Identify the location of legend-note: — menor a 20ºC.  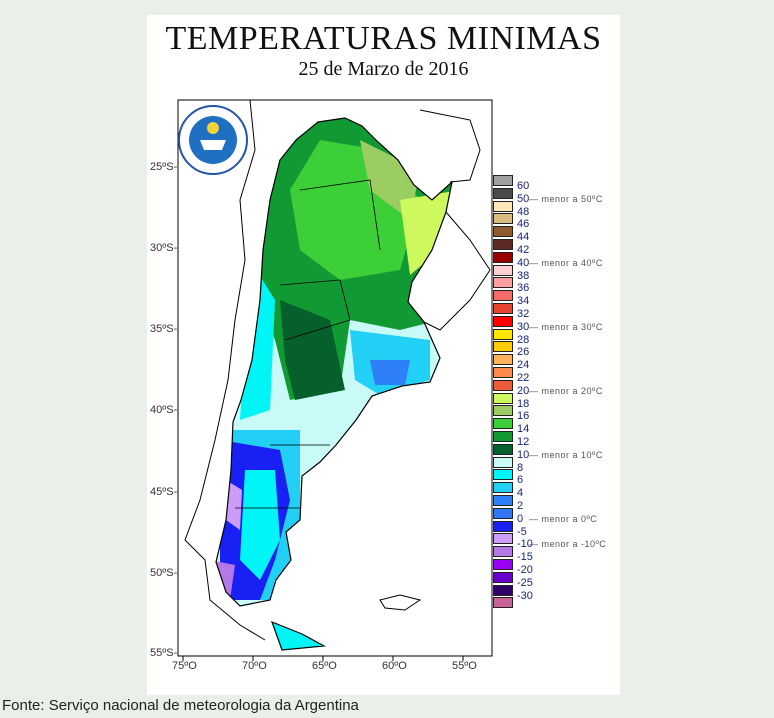
(566, 390).